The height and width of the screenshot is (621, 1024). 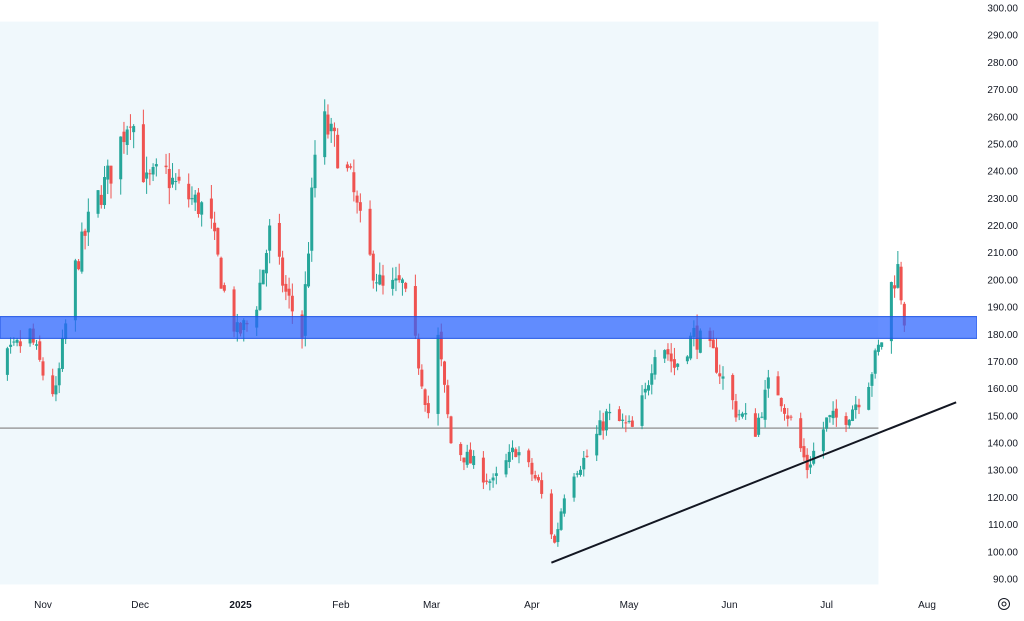 I want to click on y-tick-label: 150.00, so click(x=1002, y=416).